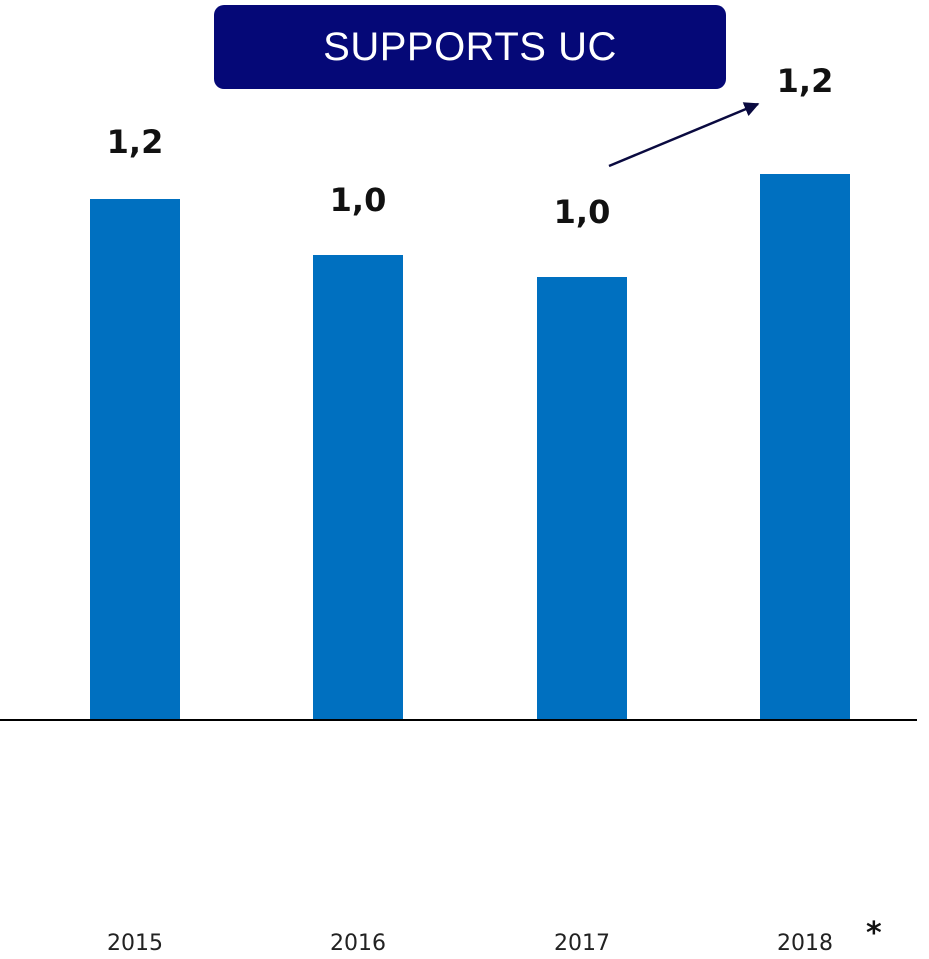 This screenshot has width=929, height=959. What do you see at coordinates (135, 943) in the screenshot?
I see `x-tick-label-2015: 2015` at bounding box center [135, 943].